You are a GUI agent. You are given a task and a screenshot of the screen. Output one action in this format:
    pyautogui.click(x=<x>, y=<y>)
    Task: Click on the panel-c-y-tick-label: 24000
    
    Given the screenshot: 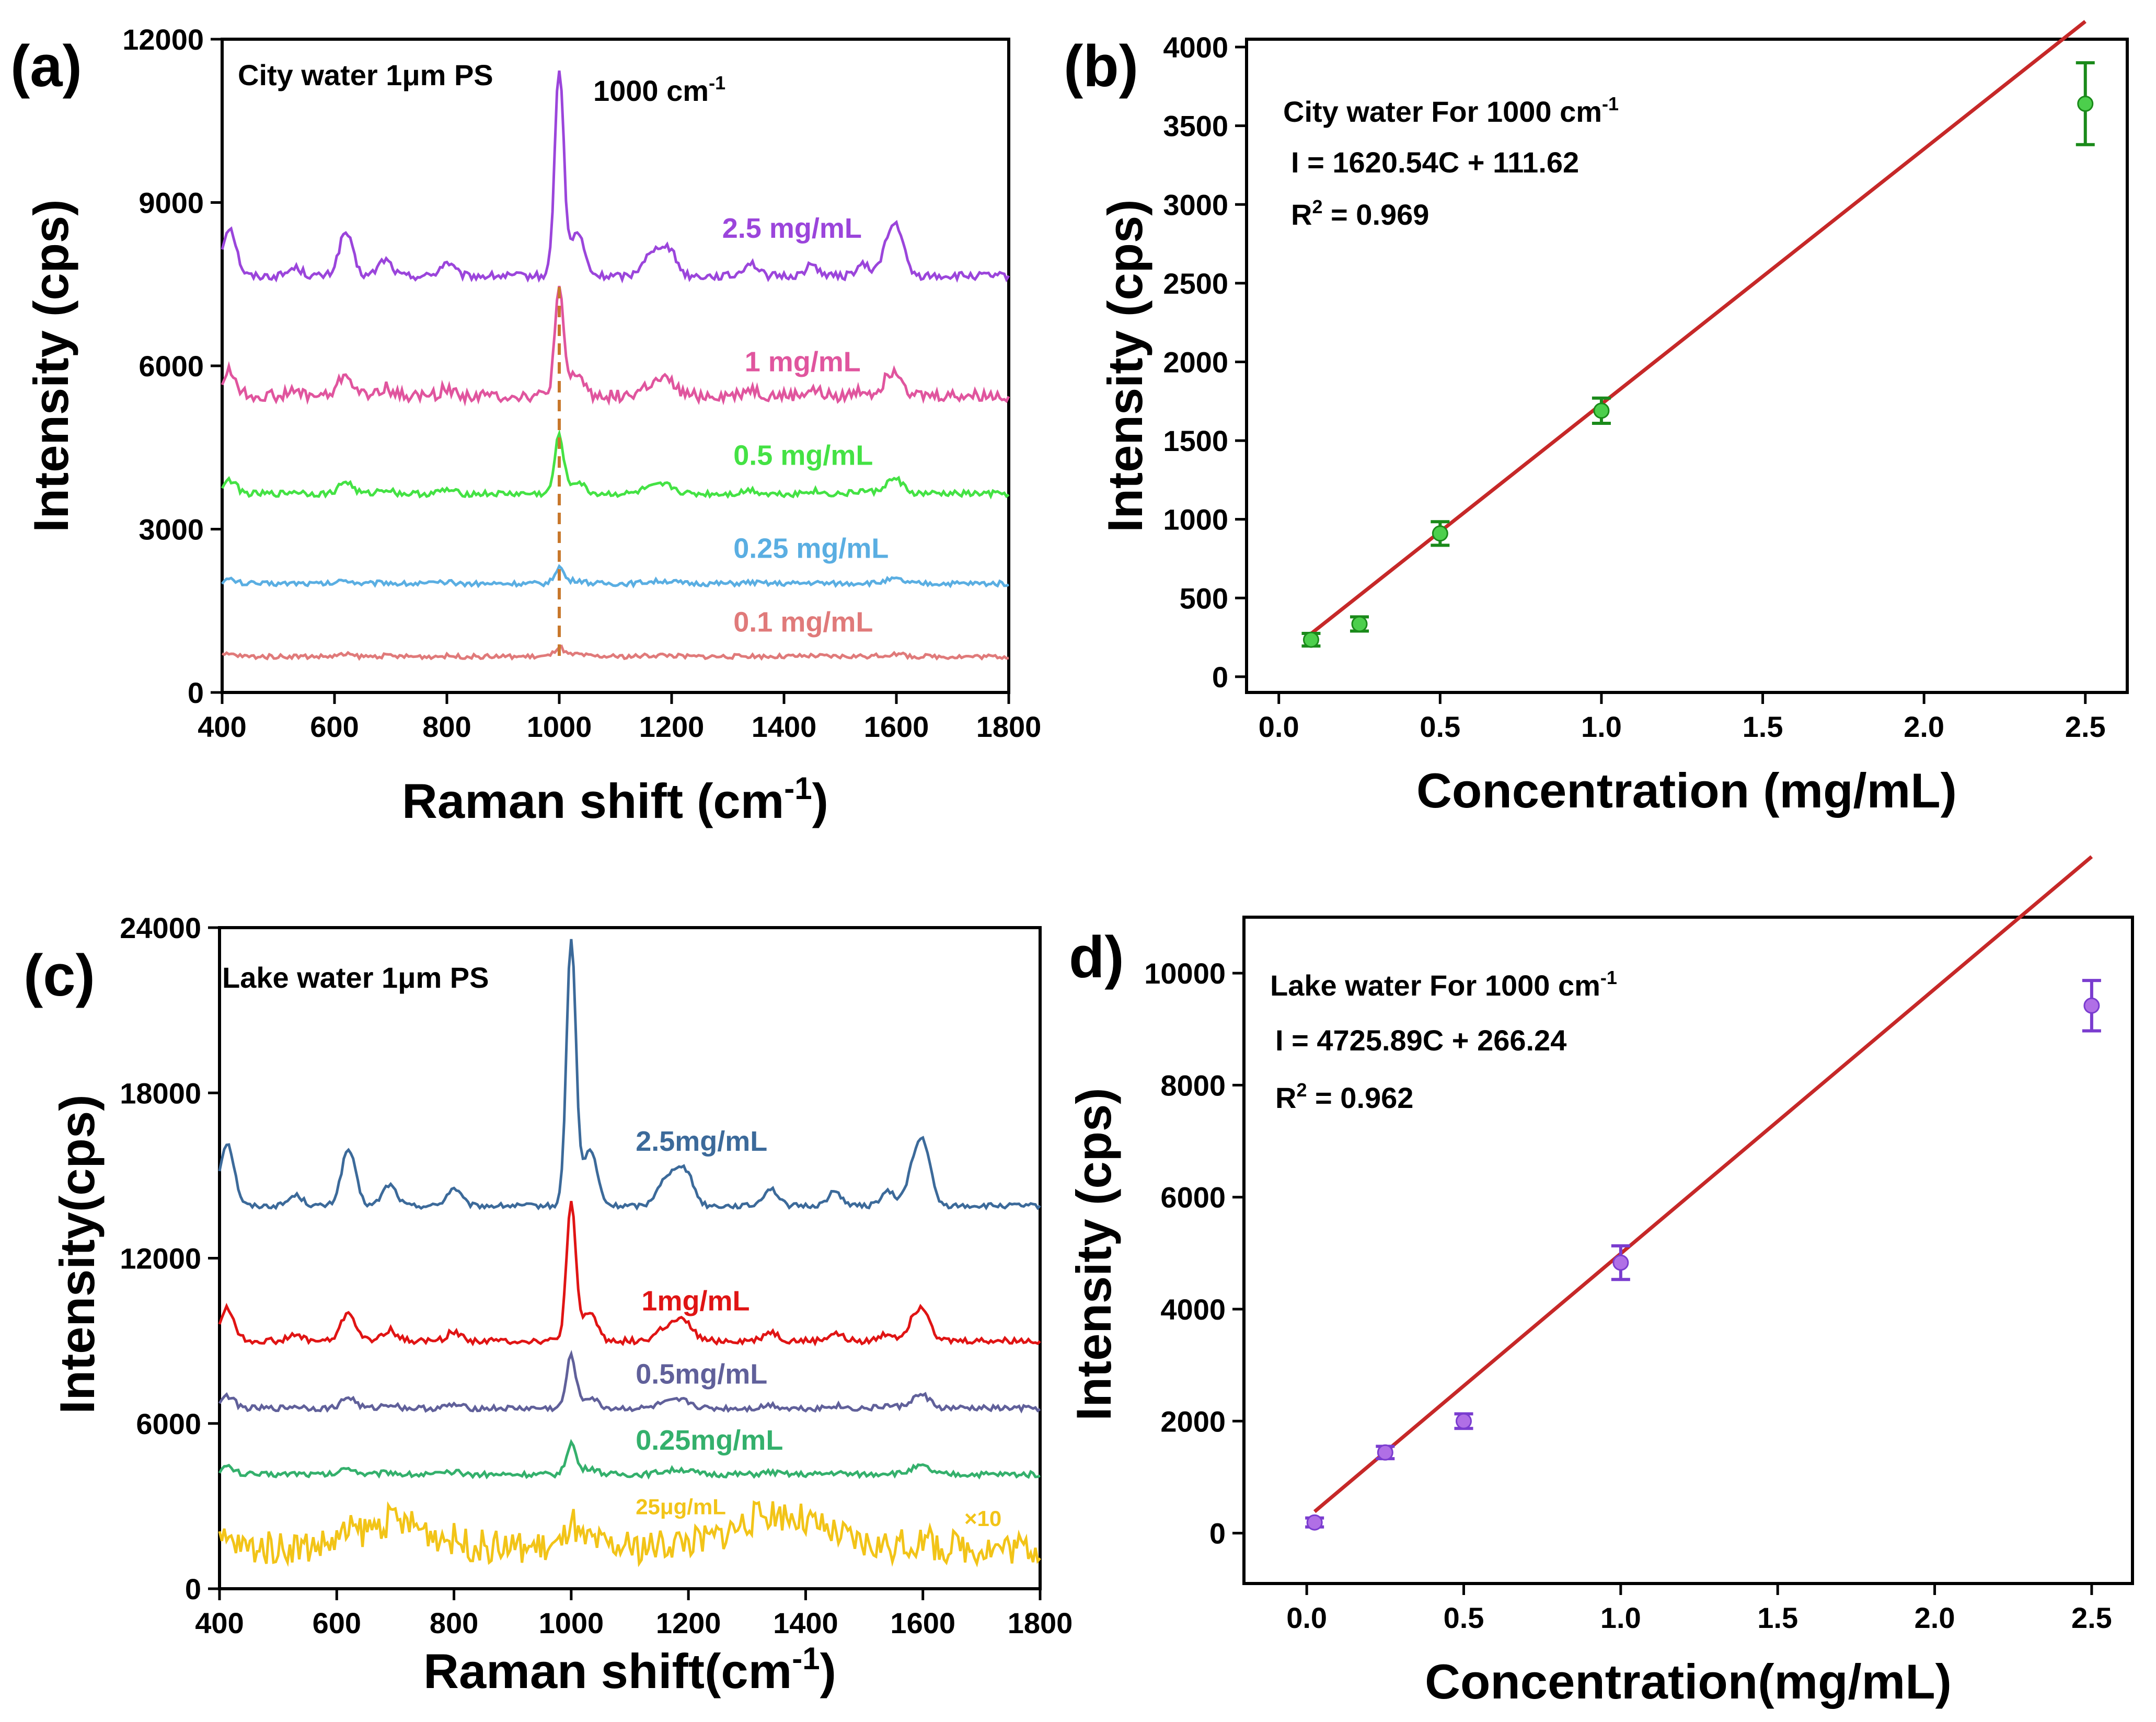 What is the action you would take?
    pyautogui.click(x=160, y=927)
    